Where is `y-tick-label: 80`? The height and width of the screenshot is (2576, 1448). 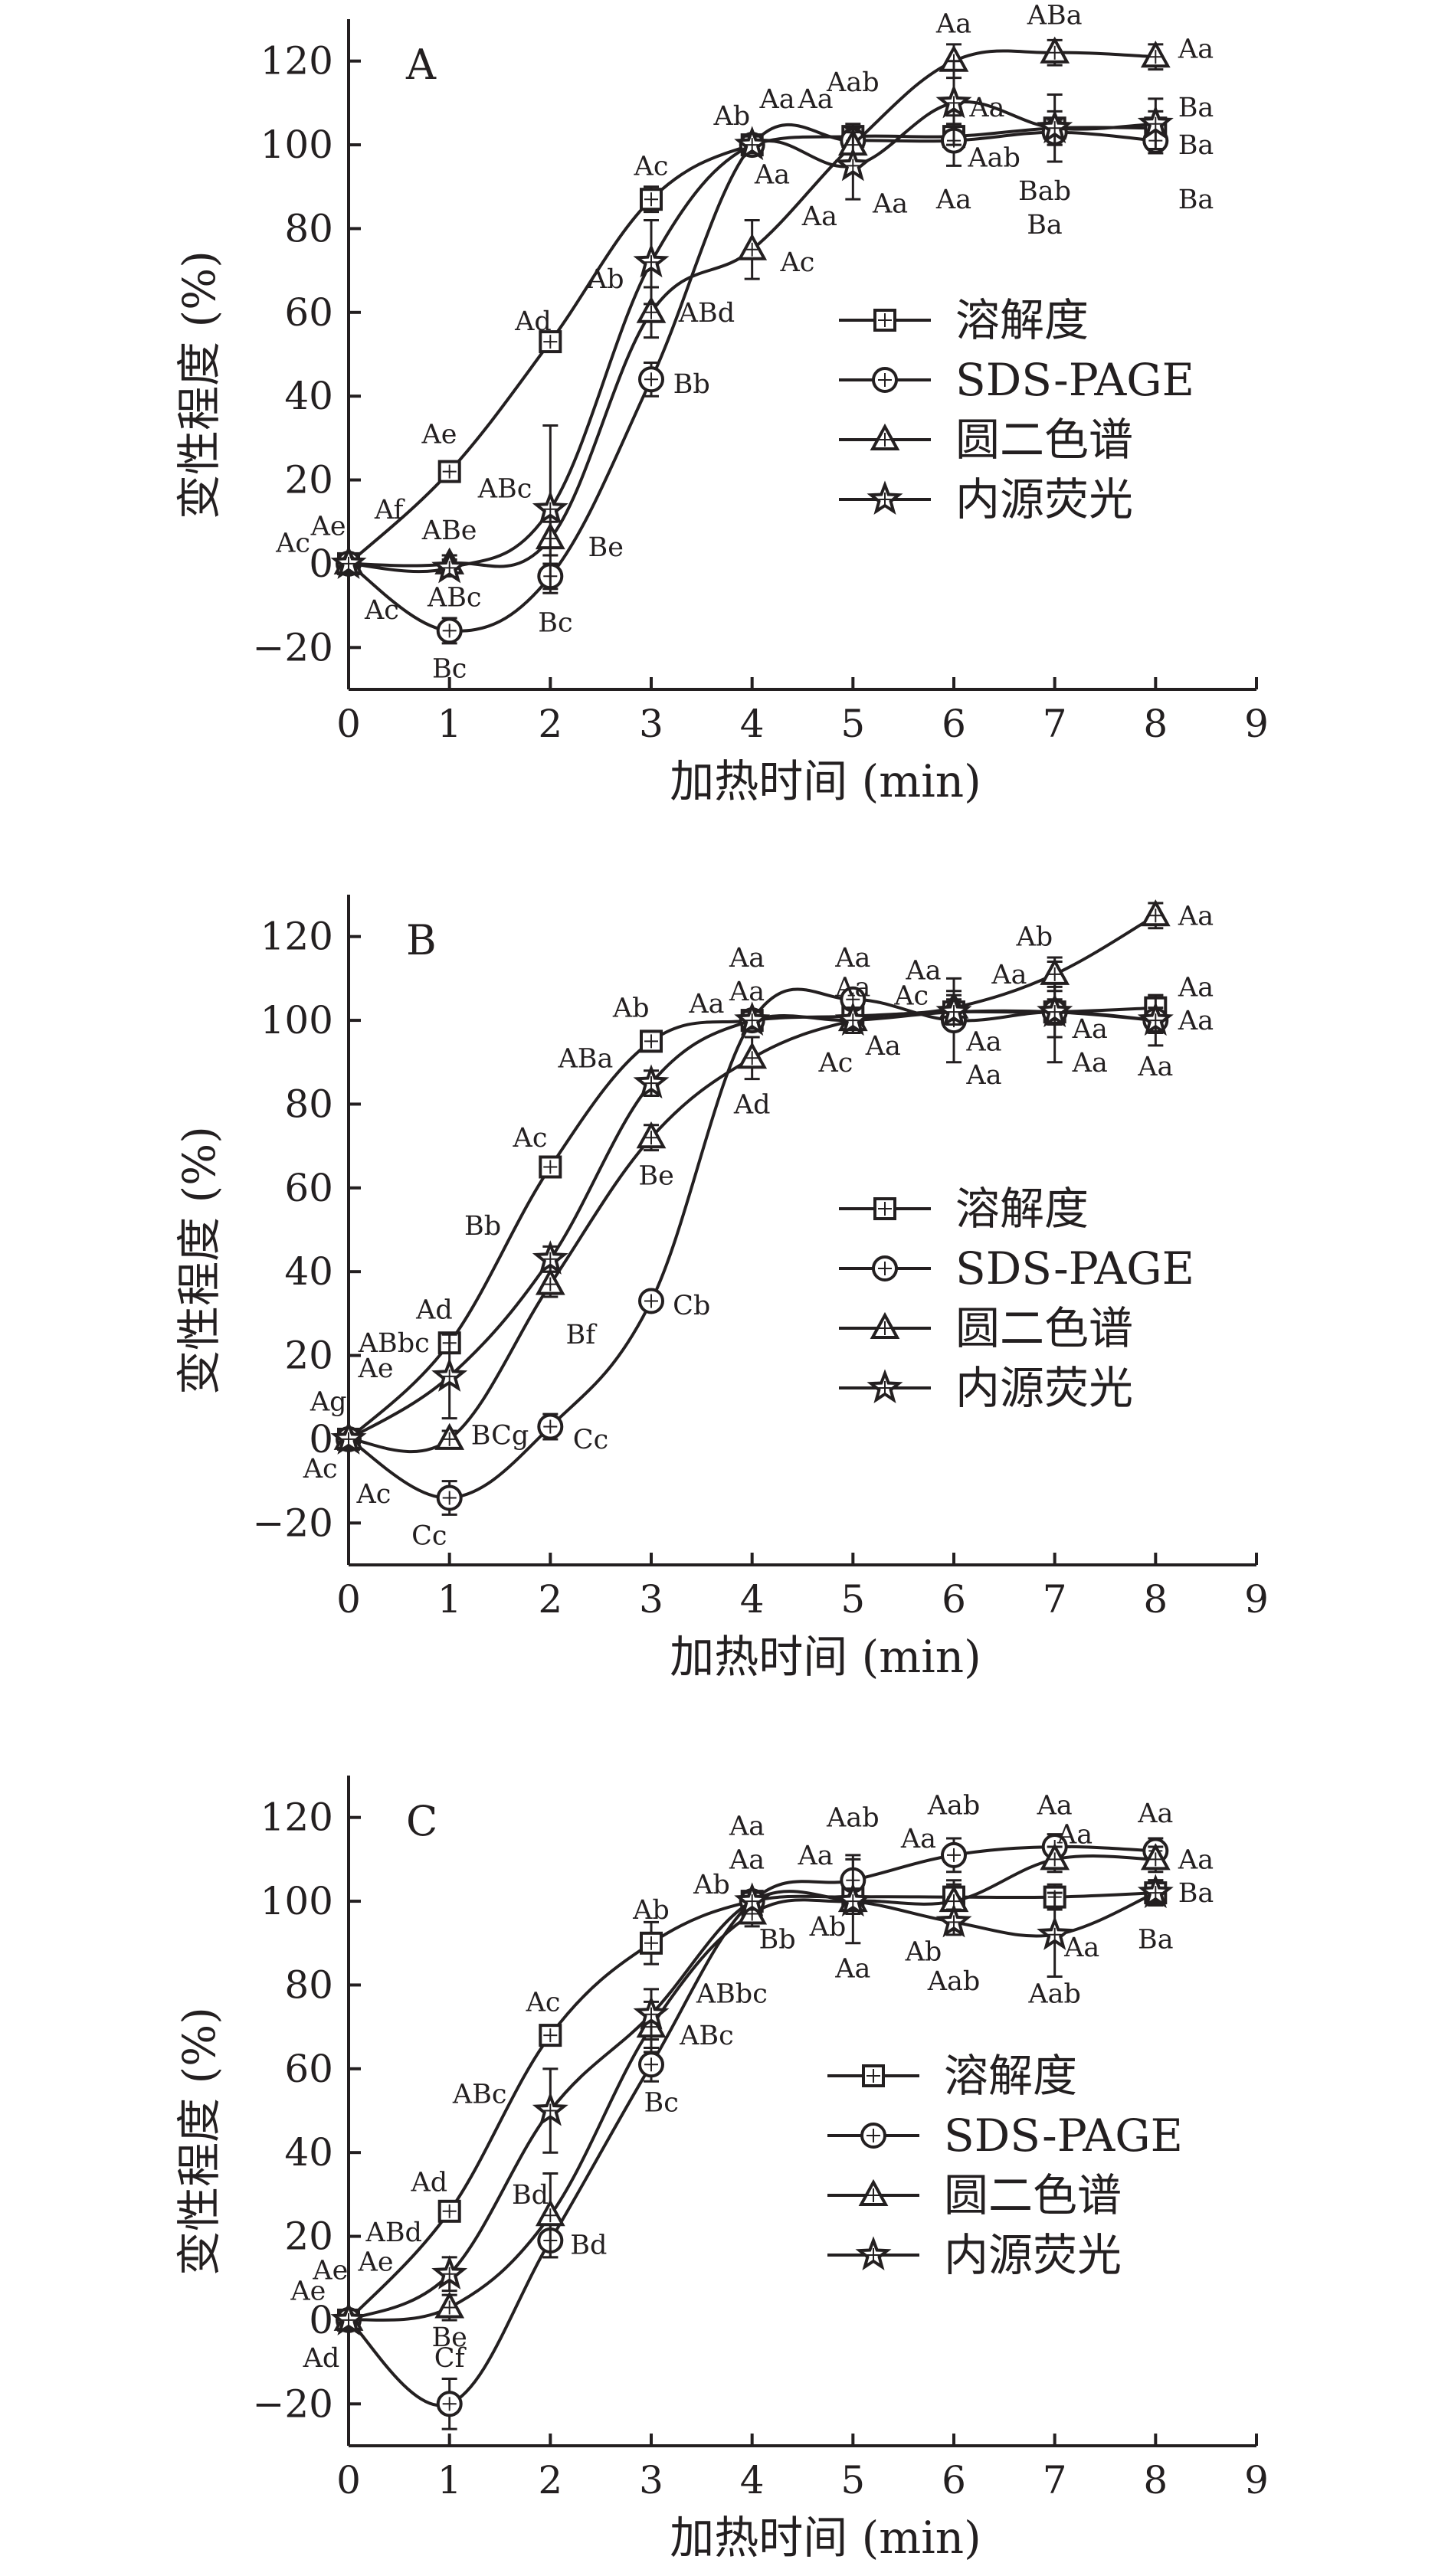 y-tick-label: 80 is located at coordinates (308, 1984).